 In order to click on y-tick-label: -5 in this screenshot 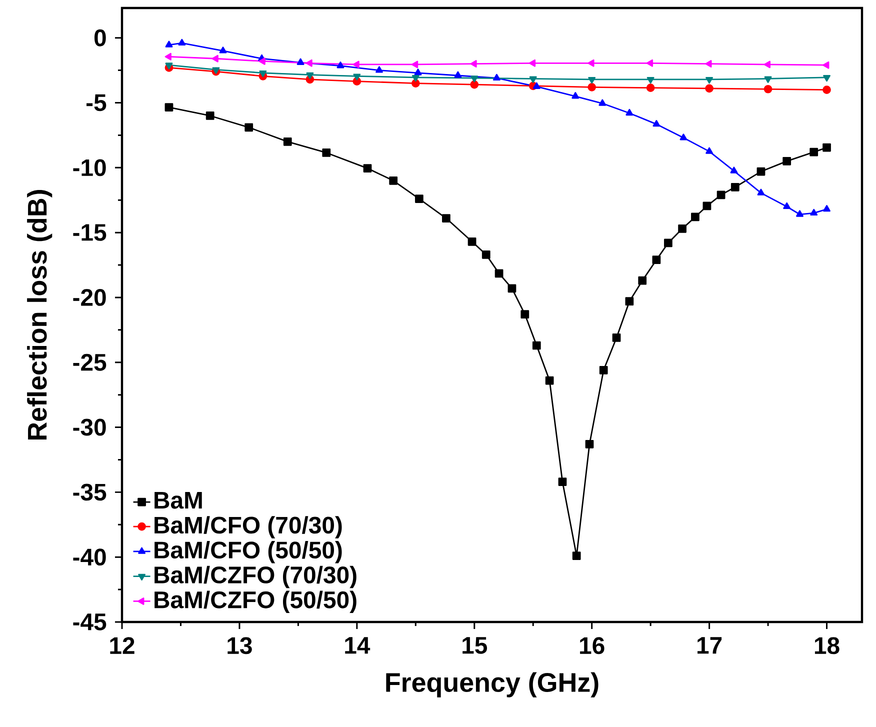, I will do `click(96, 103)`.